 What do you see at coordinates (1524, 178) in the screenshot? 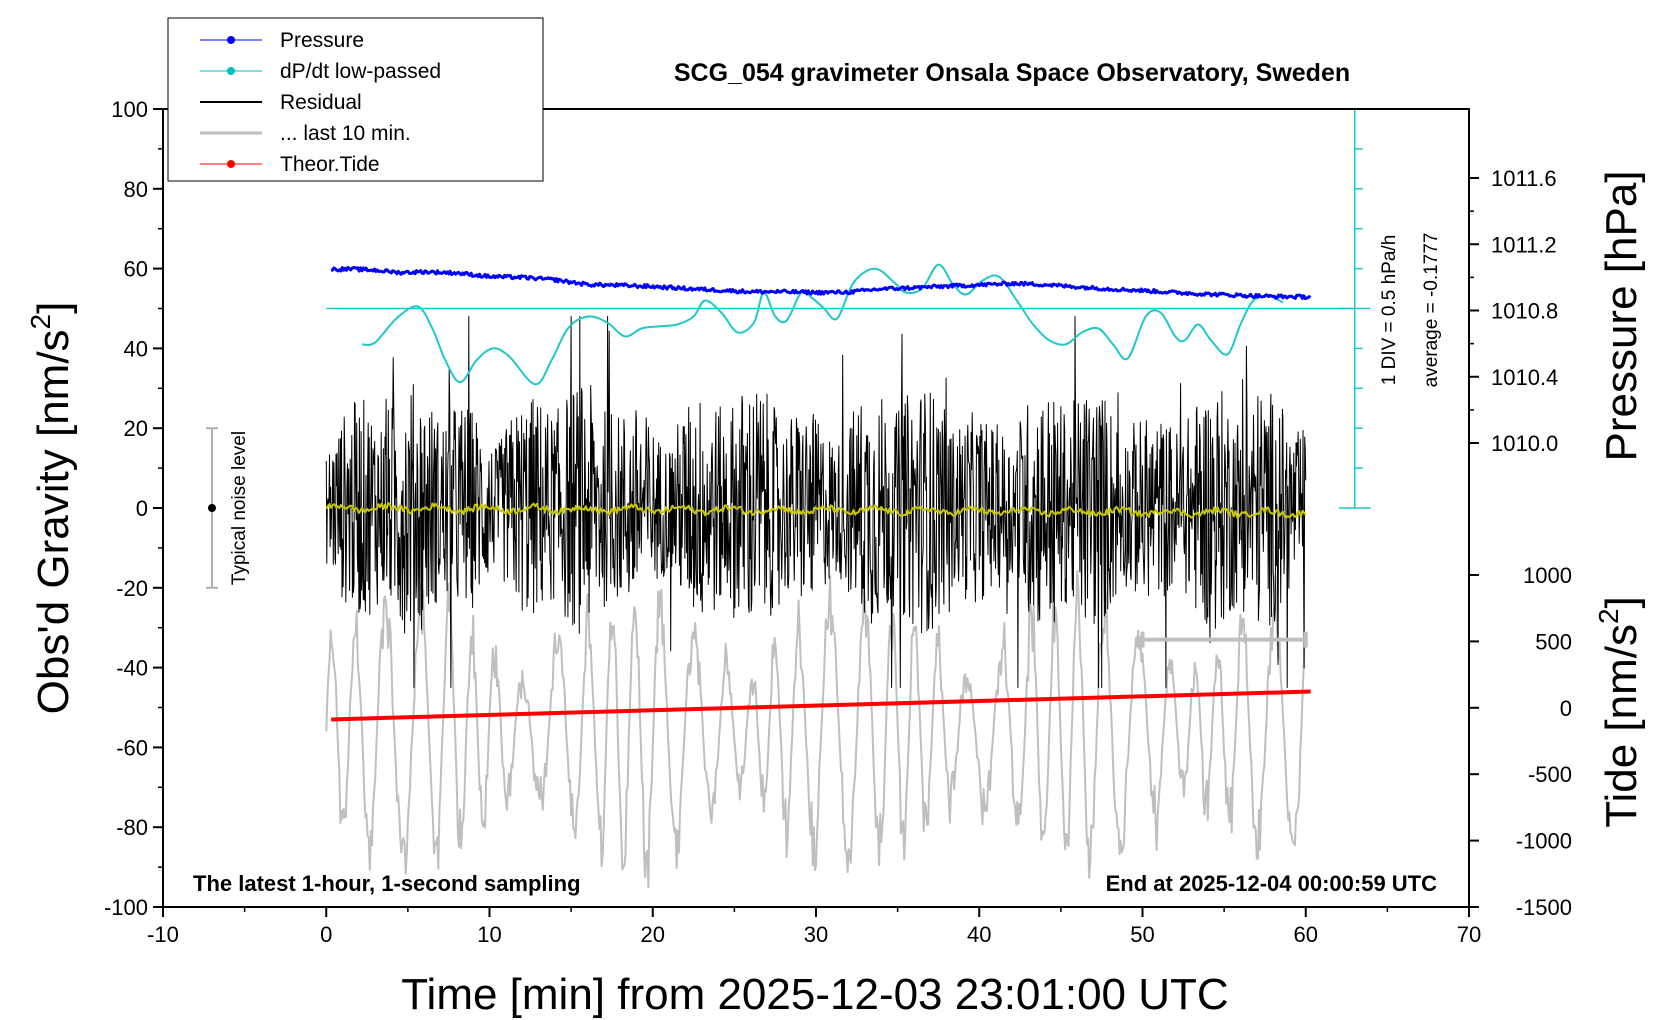
I see `pressure-tick-label: 1011.6` at bounding box center [1524, 178].